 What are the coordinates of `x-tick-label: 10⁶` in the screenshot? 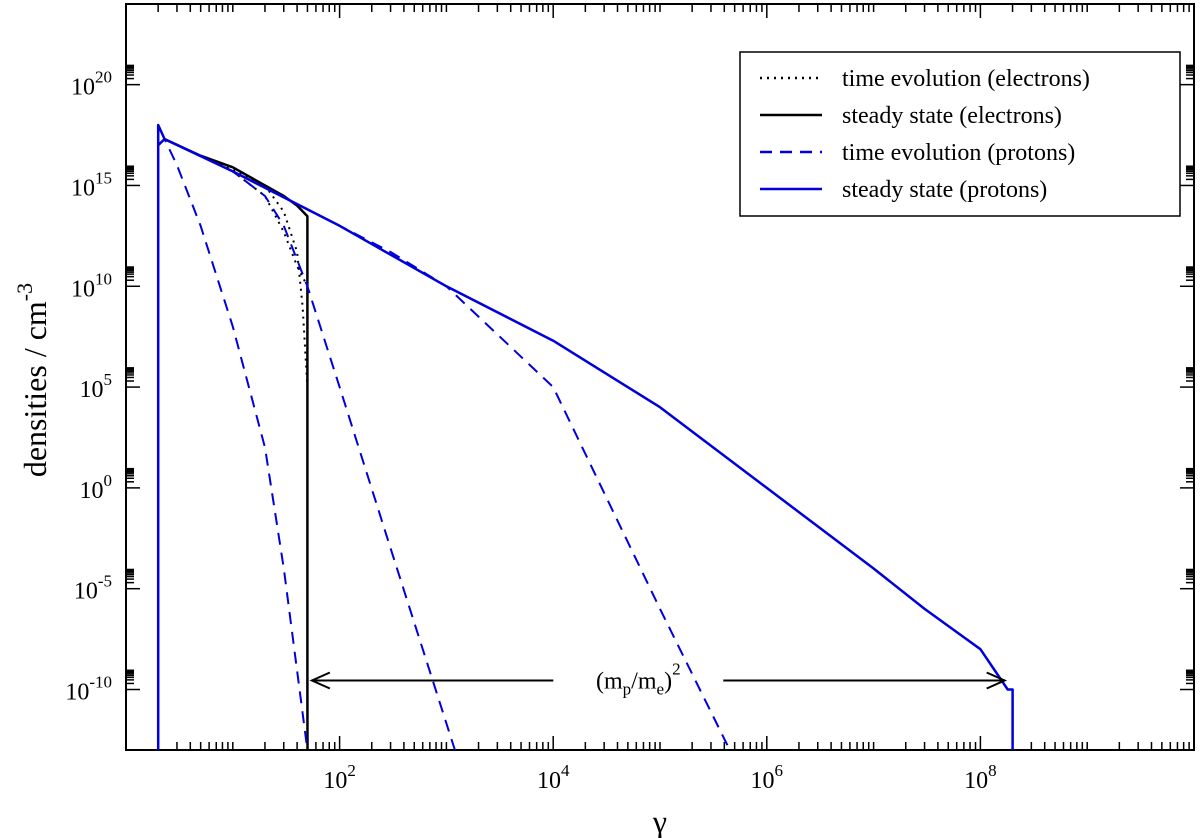 It's located at (767, 777).